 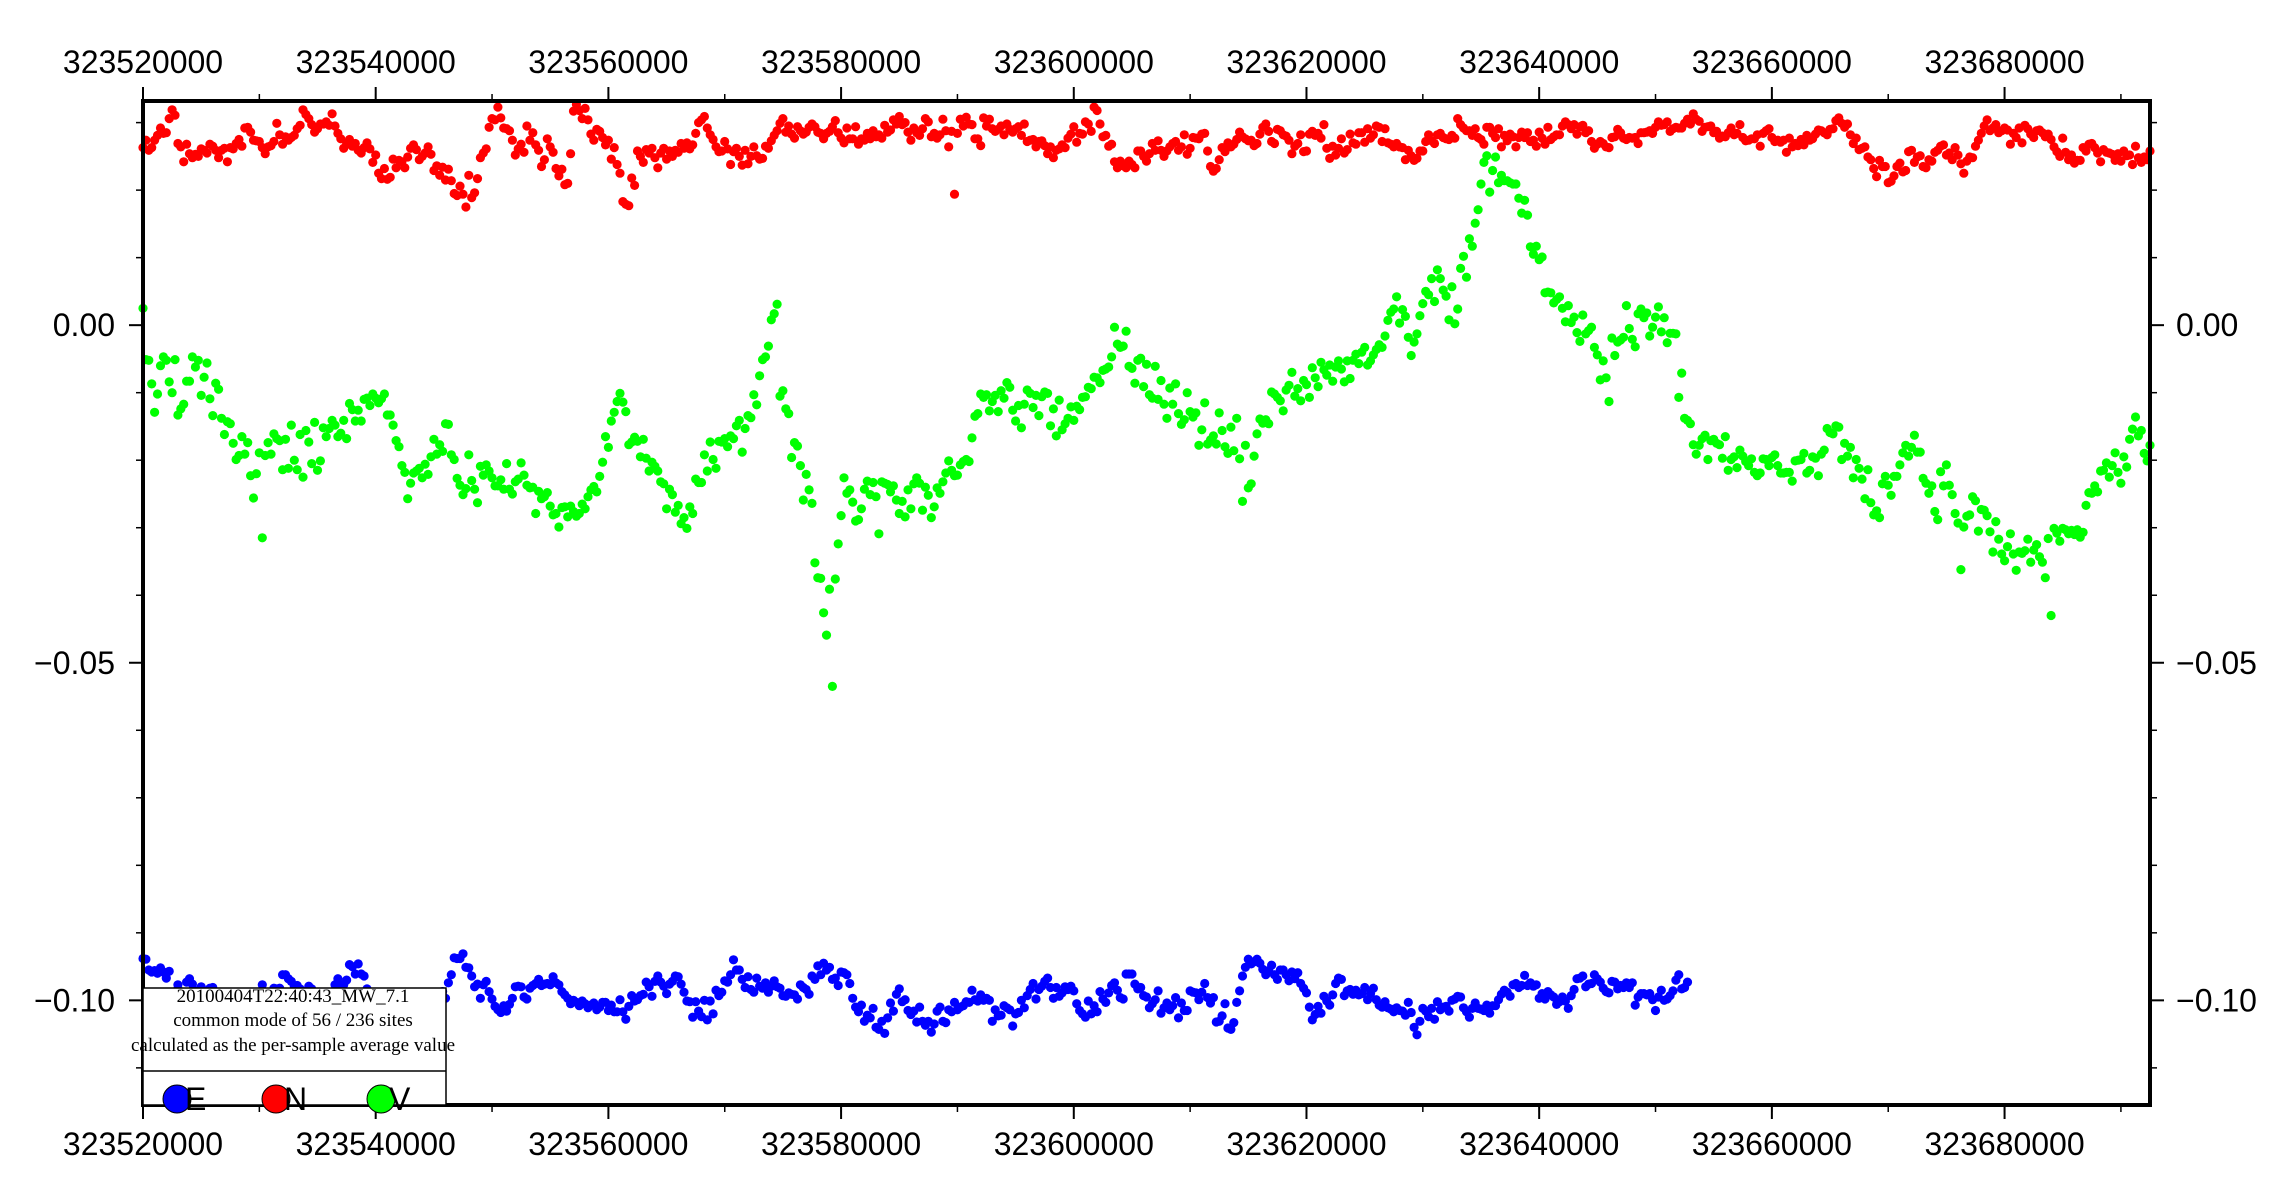 I want to click on x-tick-label-top: 323540000, so click(x=376, y=62).